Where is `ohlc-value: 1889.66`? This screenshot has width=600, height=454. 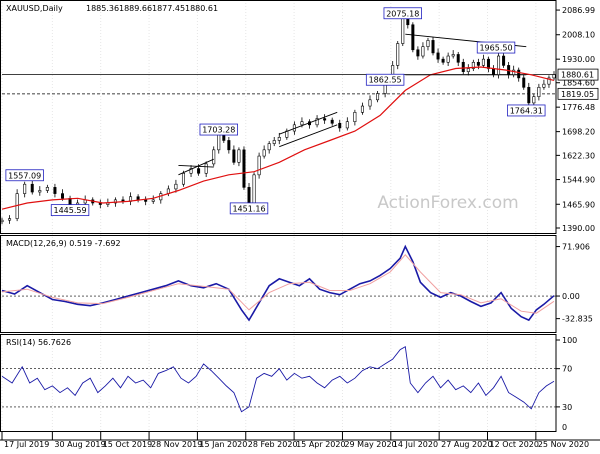 ohlc-value: 1889.66 is located at coordinates (135, 8).